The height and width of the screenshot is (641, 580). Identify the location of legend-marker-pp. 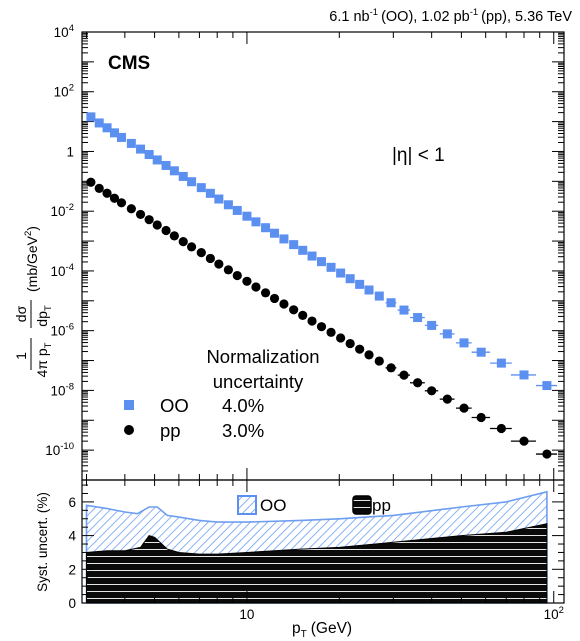
(129, 430).